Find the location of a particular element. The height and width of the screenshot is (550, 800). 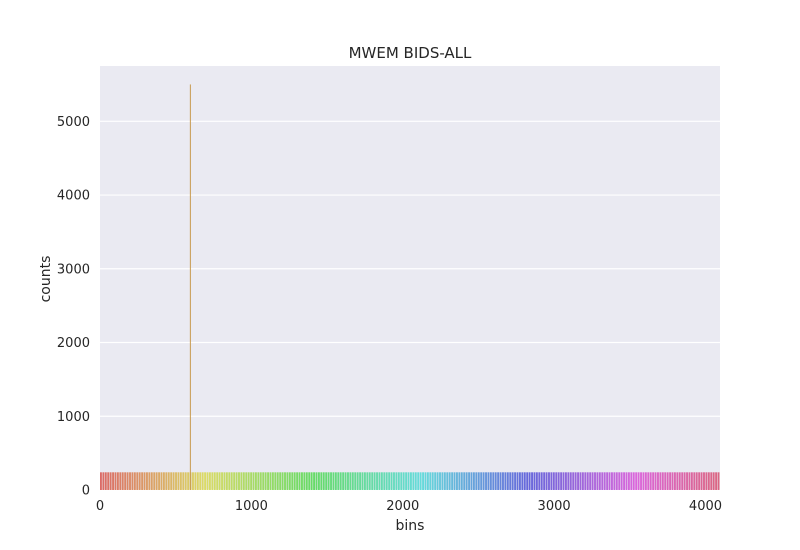

x-tick-label: 3000 is located at coordinates (554, 506).